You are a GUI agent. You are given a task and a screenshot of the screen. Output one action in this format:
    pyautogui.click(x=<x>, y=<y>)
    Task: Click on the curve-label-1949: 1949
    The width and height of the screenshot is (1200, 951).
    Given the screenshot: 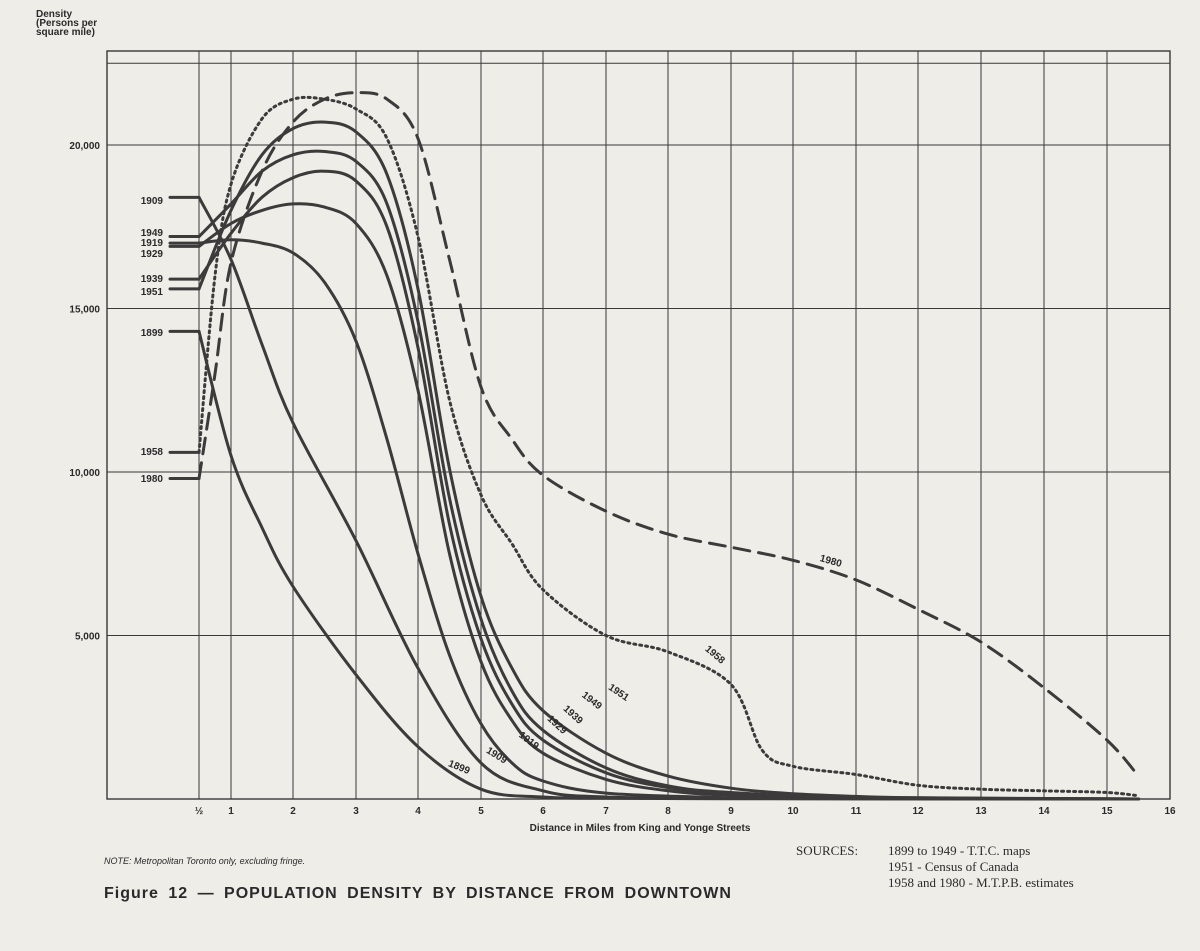 What is the action you would take?
    pyautogui.click(x=591, y=701)
    